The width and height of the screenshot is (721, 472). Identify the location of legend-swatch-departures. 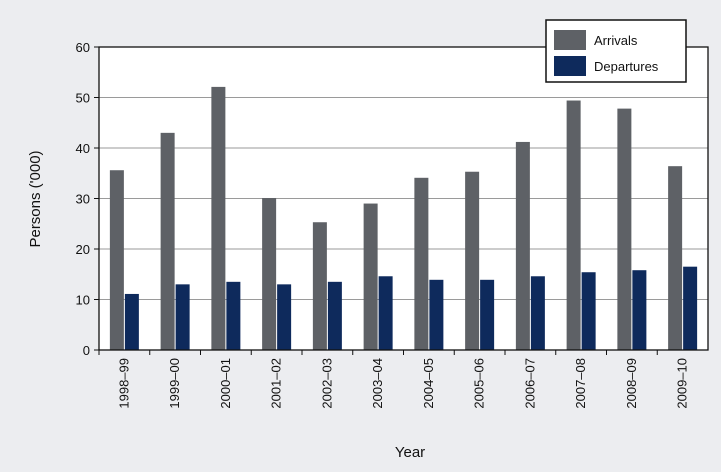
(570, 66).